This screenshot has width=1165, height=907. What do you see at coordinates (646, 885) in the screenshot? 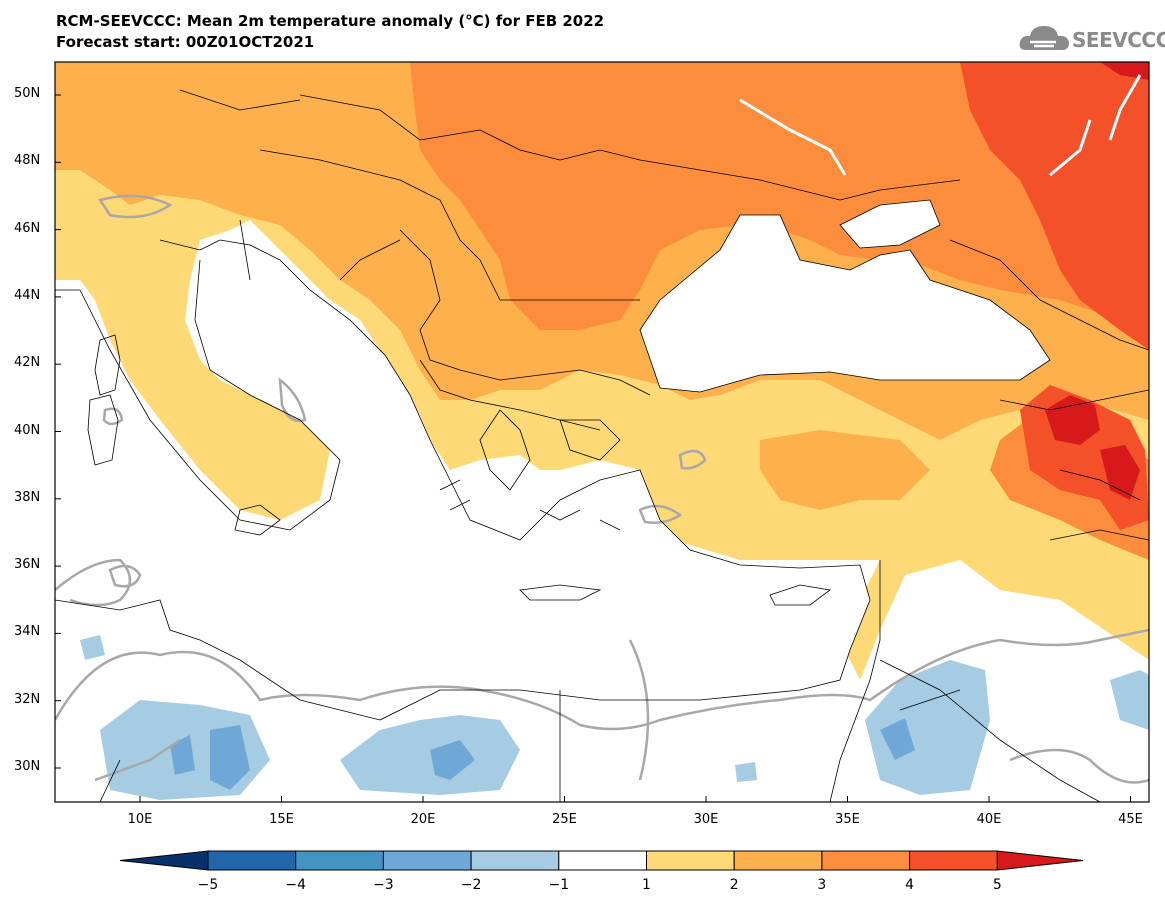
I see `colorbar-label: 1` at bounding box center [646, 885].